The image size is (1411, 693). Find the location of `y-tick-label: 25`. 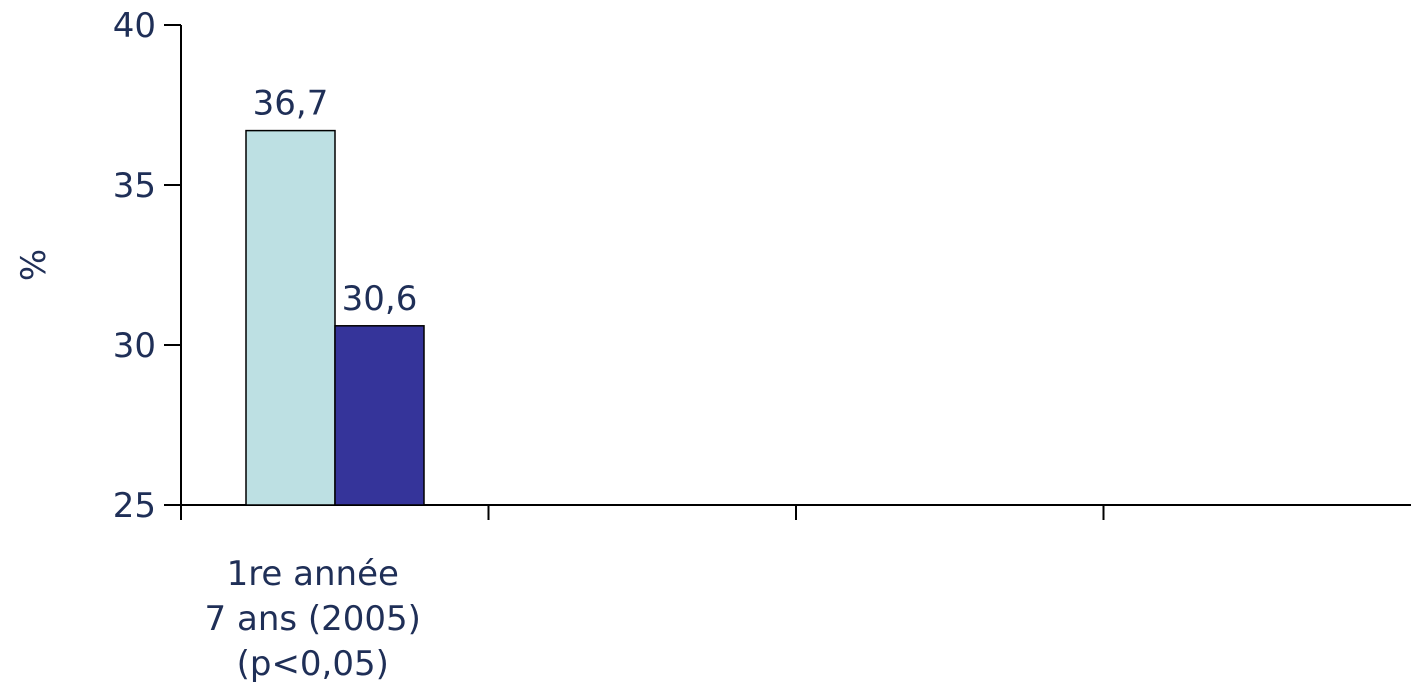

y-tick-label: 25 is located at coordinates (134, 506).